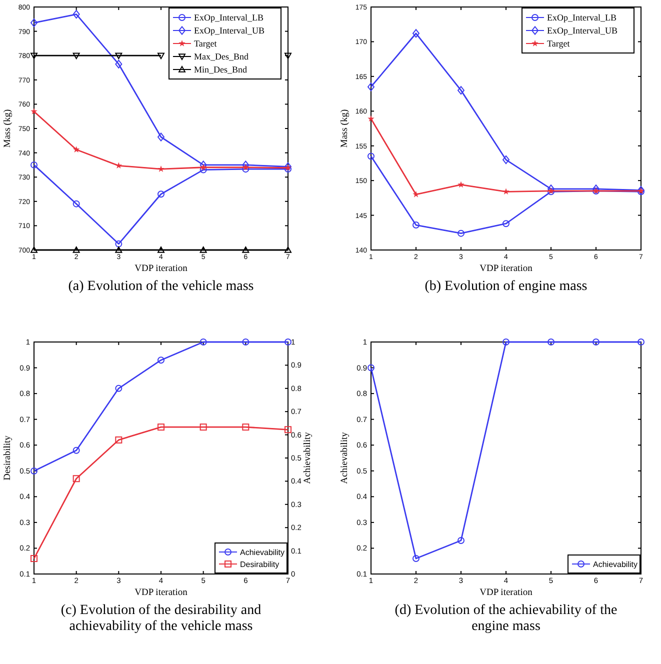  What do you see at coordinates (308, 458) in the screenshot?
I see `y2-axis-title: Achievability` at bounding box center [308, 458].